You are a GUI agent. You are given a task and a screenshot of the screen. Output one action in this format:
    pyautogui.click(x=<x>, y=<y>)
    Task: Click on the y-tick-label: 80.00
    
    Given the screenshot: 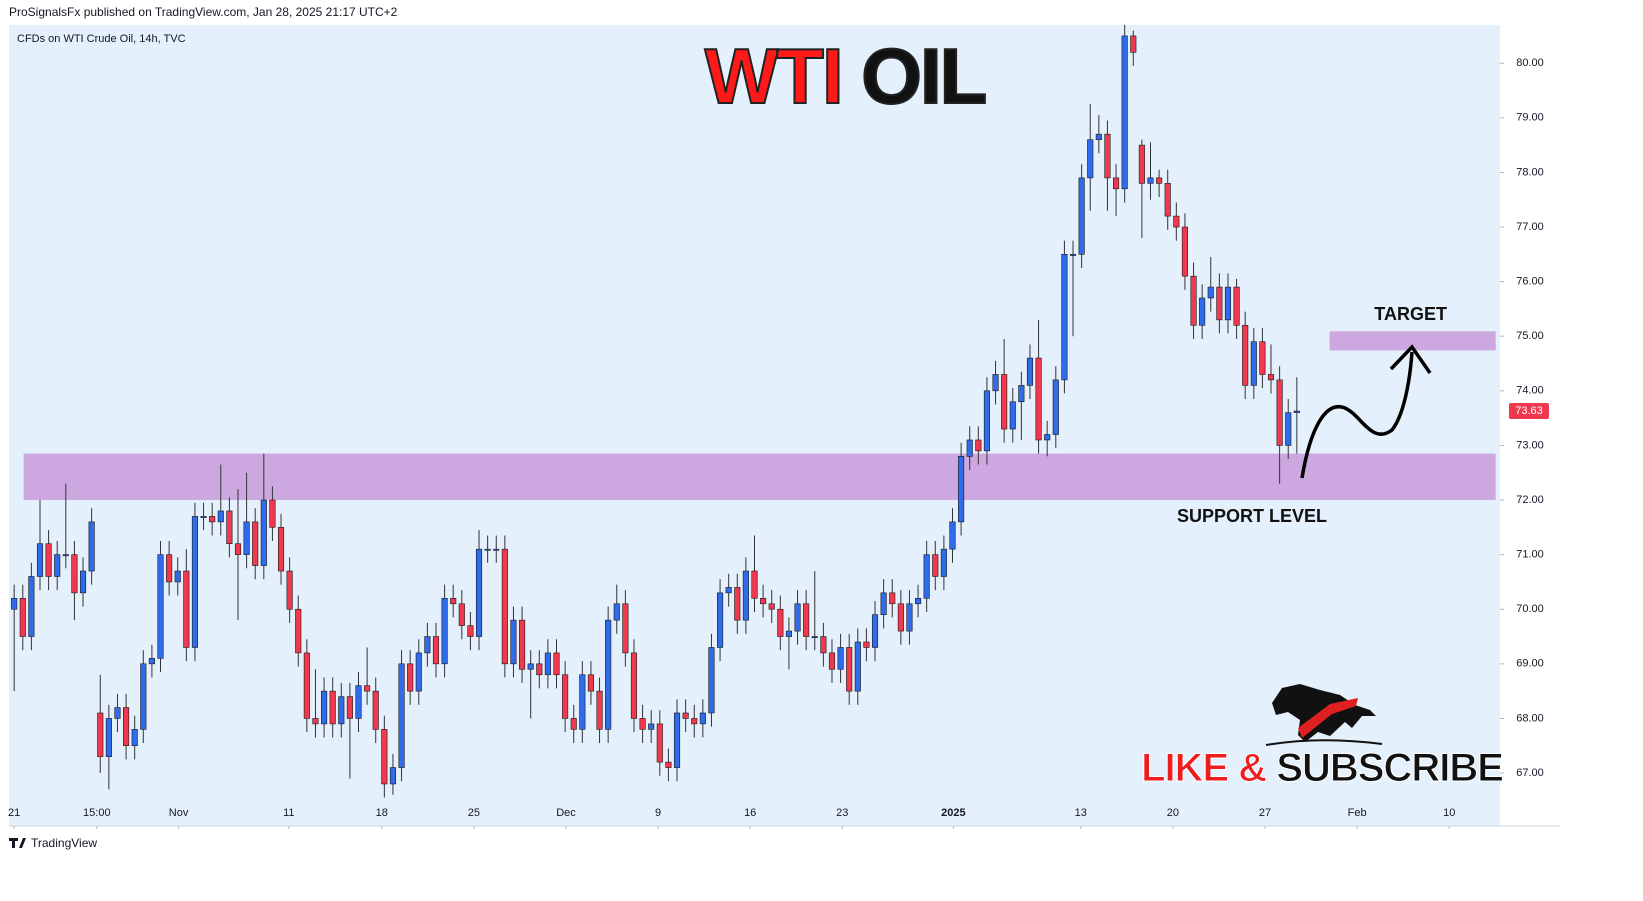 What is the action you would take?
    pyautogui.click(x=1530, y=63)
    